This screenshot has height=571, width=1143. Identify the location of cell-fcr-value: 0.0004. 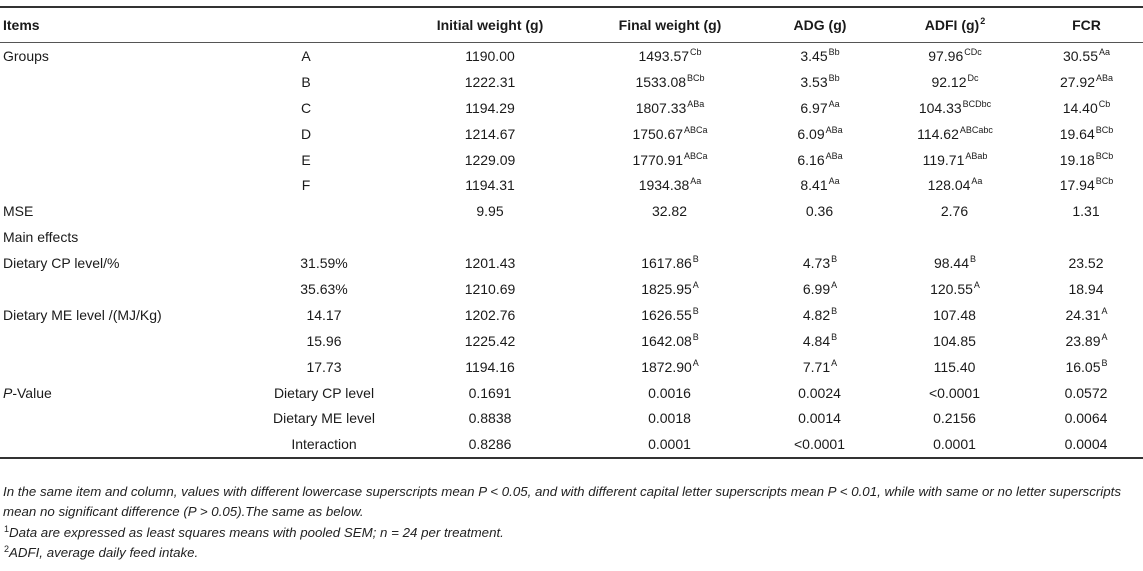
(1086, 444).